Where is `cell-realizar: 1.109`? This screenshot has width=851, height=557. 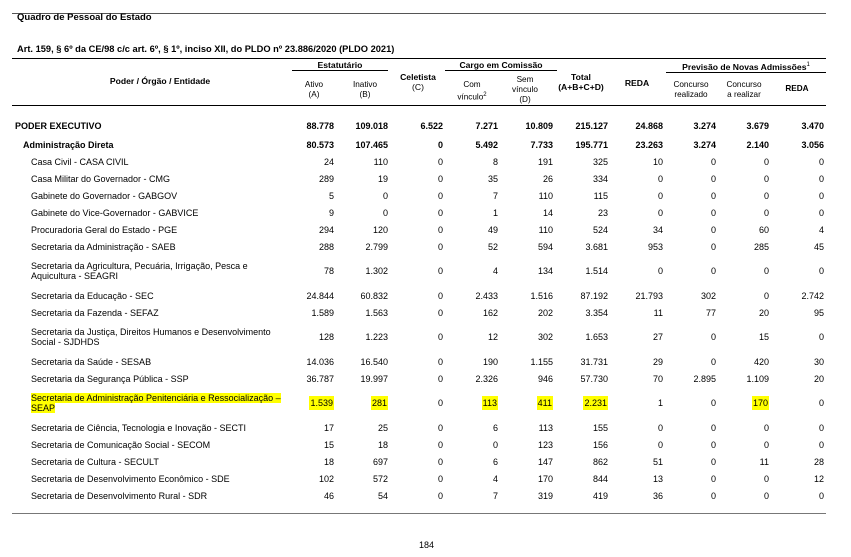 cell-realizar: 1.109 is located at coordinates (757, 378).